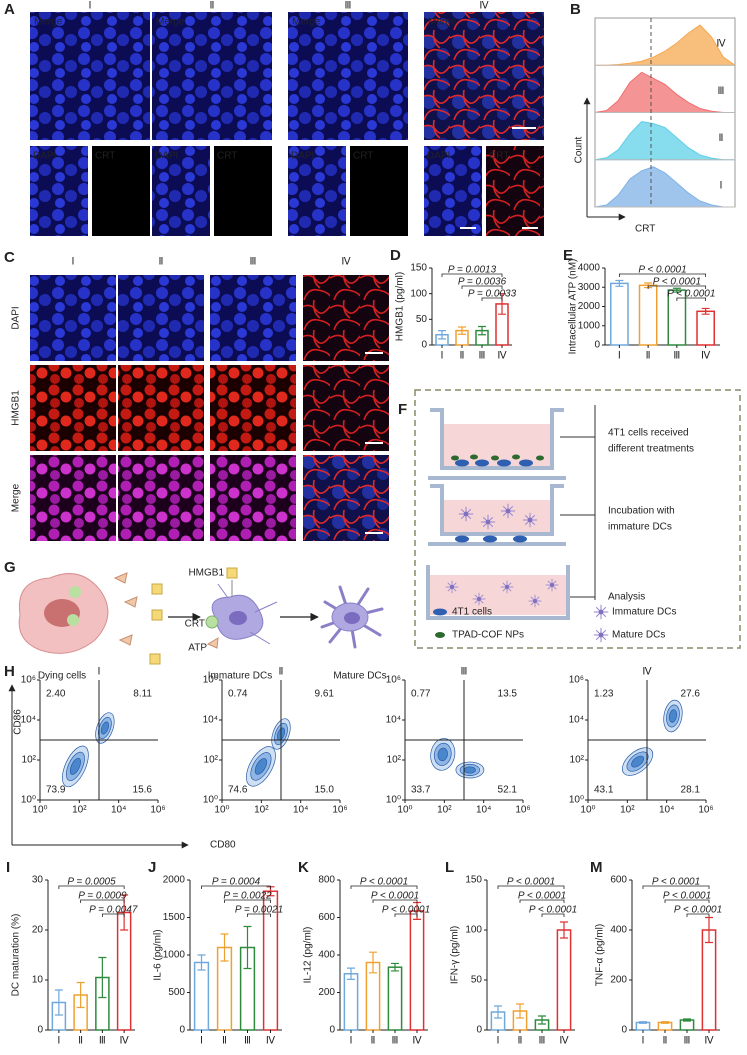  I want to click on signal-label: HMGB1, so click(206, 573).